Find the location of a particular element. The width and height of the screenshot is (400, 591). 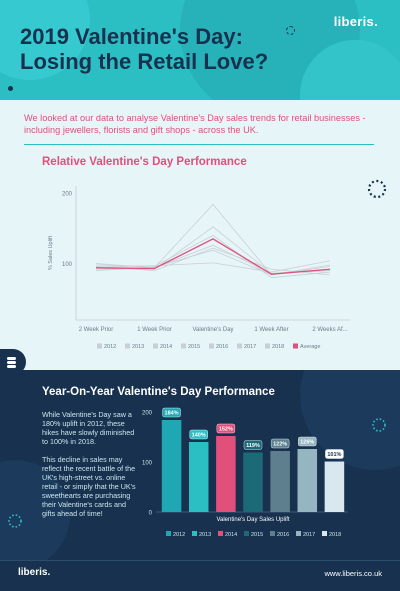

title-line-2: Losing the Retail Love? is located at coordinates (144, 61).